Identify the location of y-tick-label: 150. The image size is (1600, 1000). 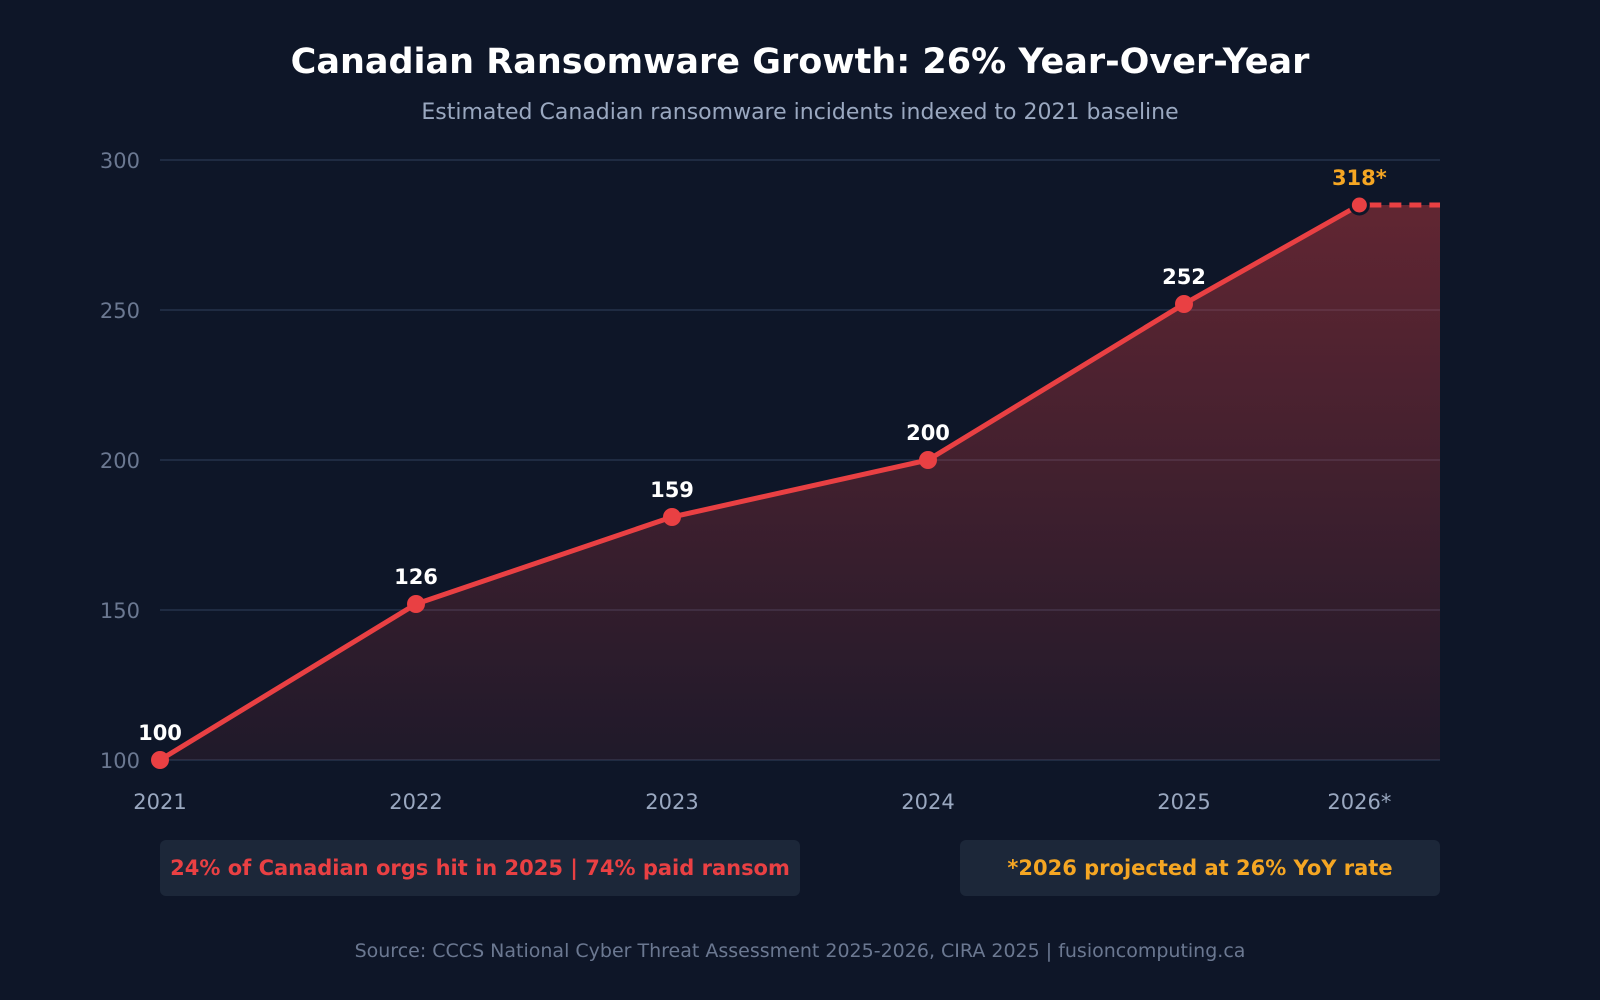
(120, 611).